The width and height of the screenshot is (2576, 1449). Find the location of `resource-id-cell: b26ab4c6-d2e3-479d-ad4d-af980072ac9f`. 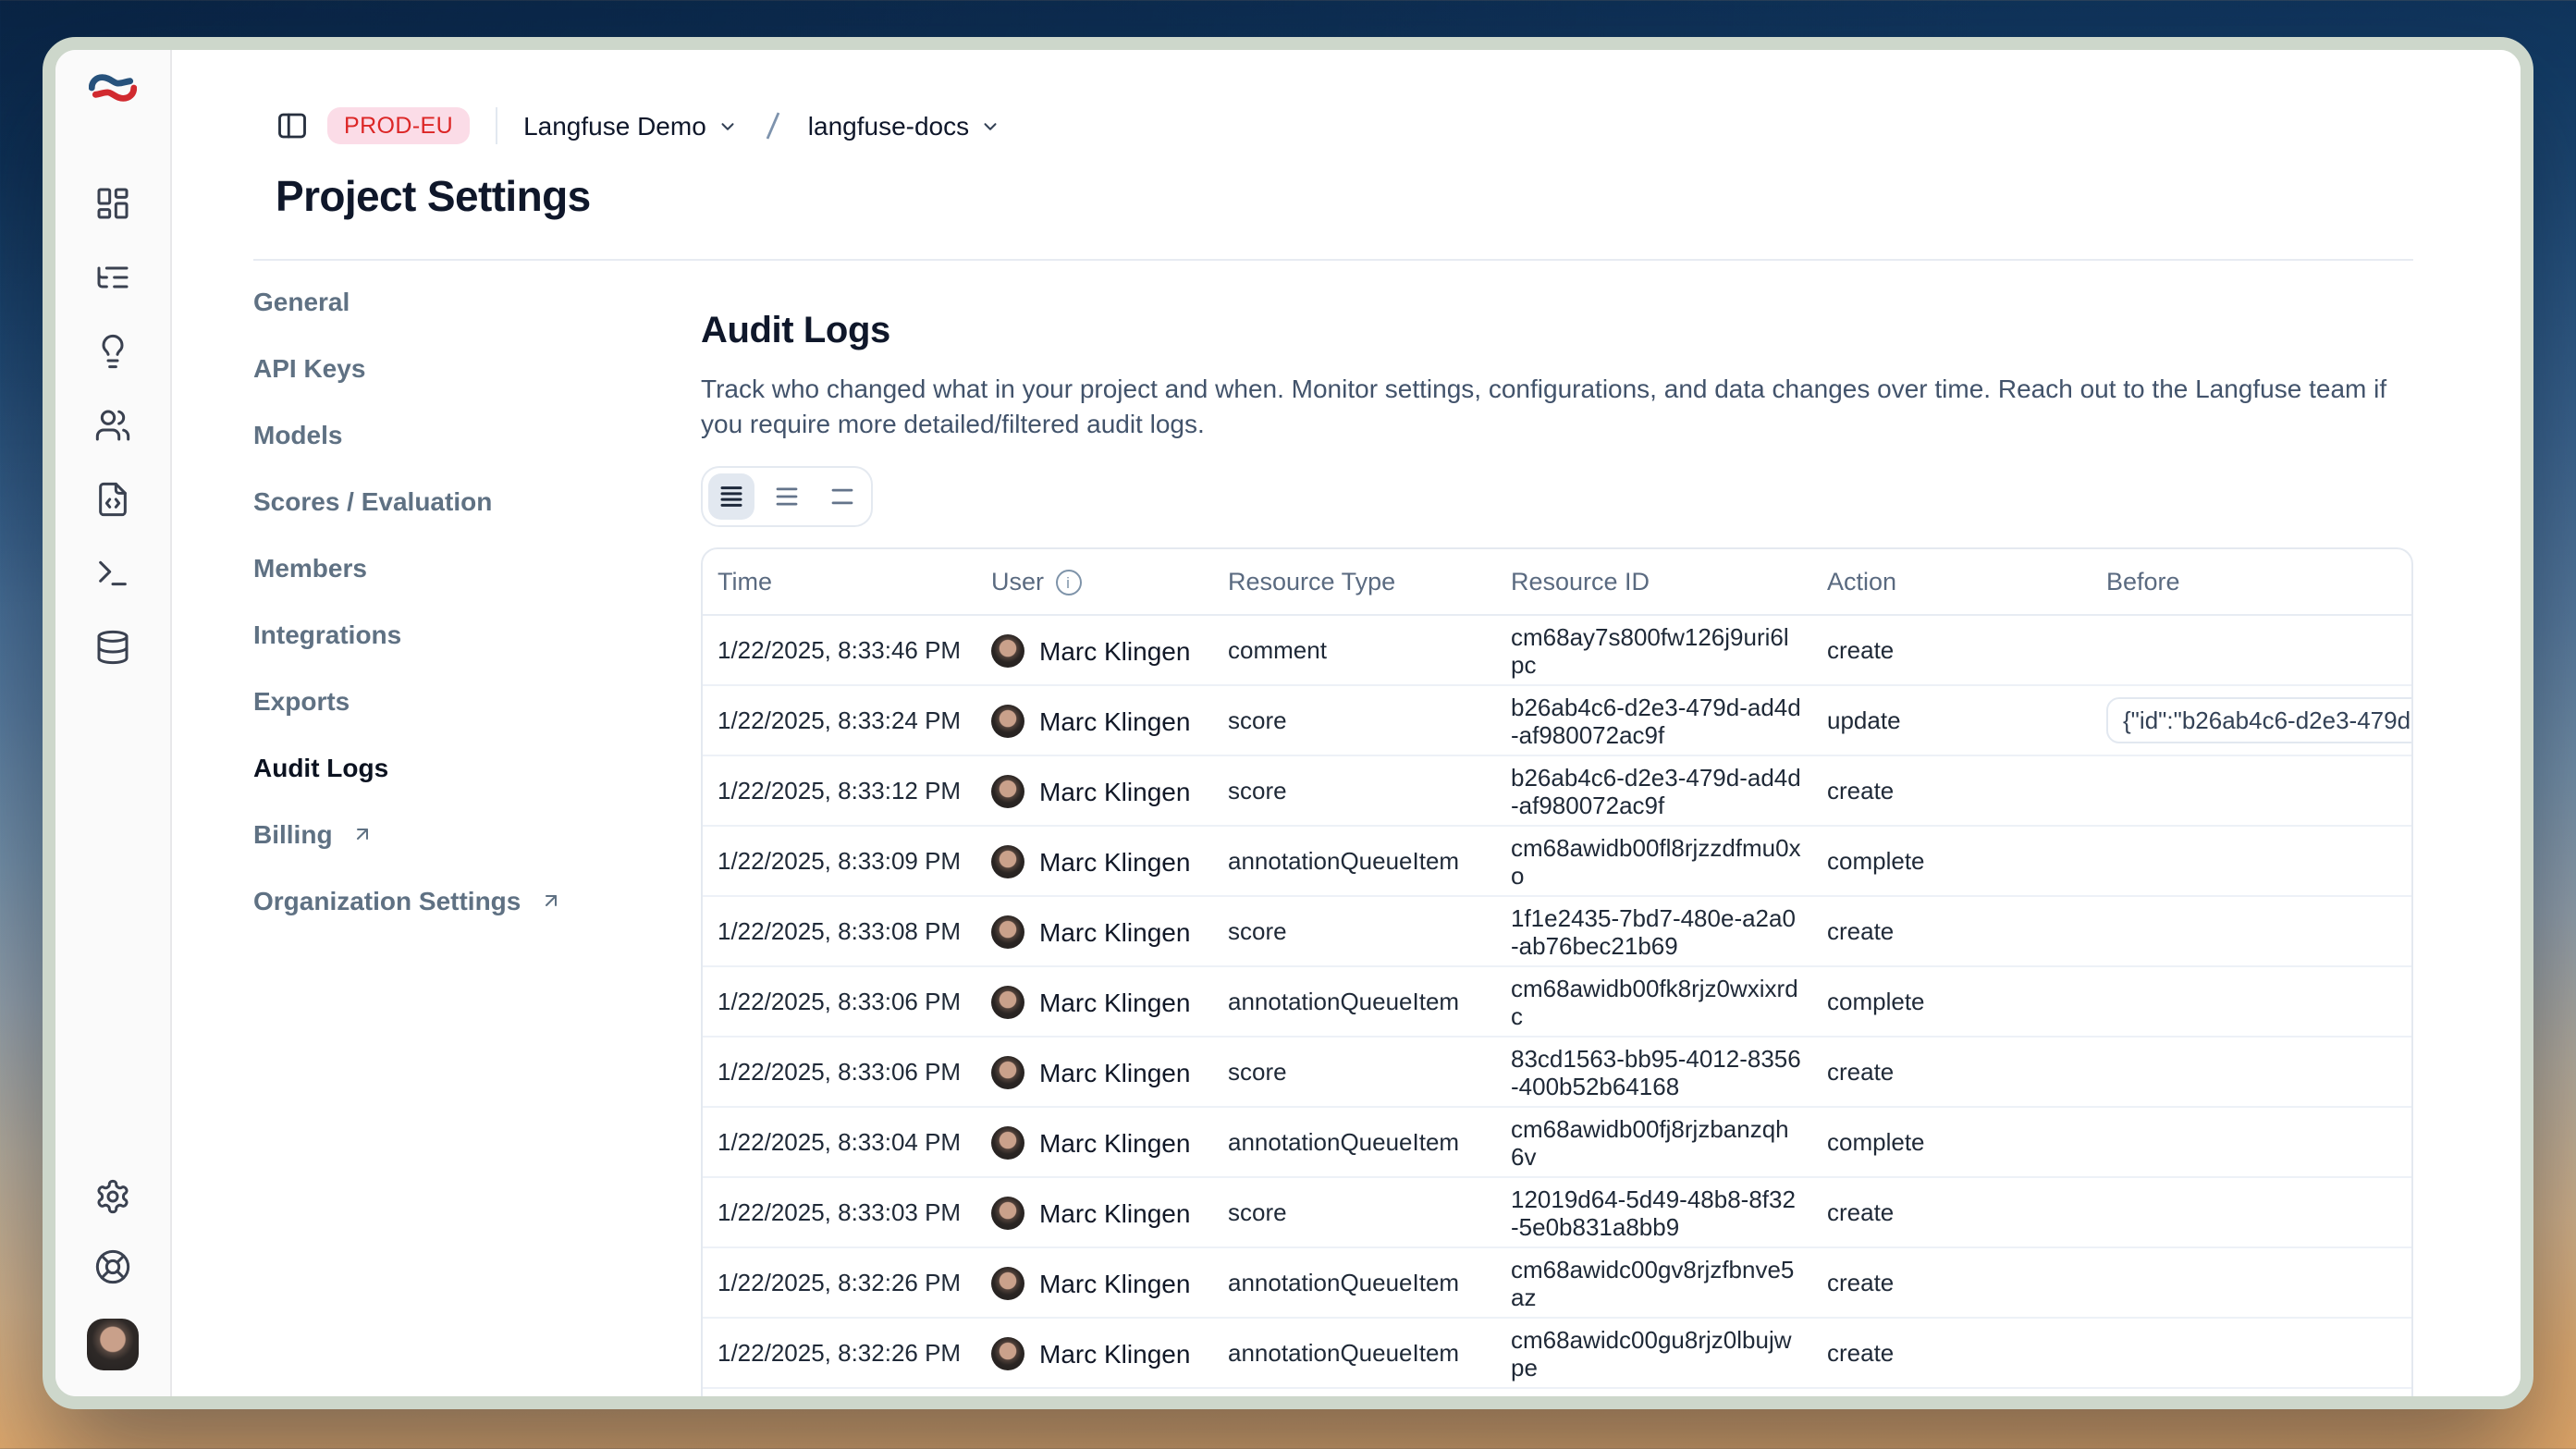

resource-id-cell: b26ab4c6-d2e3-479d-ad4d-af980072ac9f is located at coordinates (1654, 790).